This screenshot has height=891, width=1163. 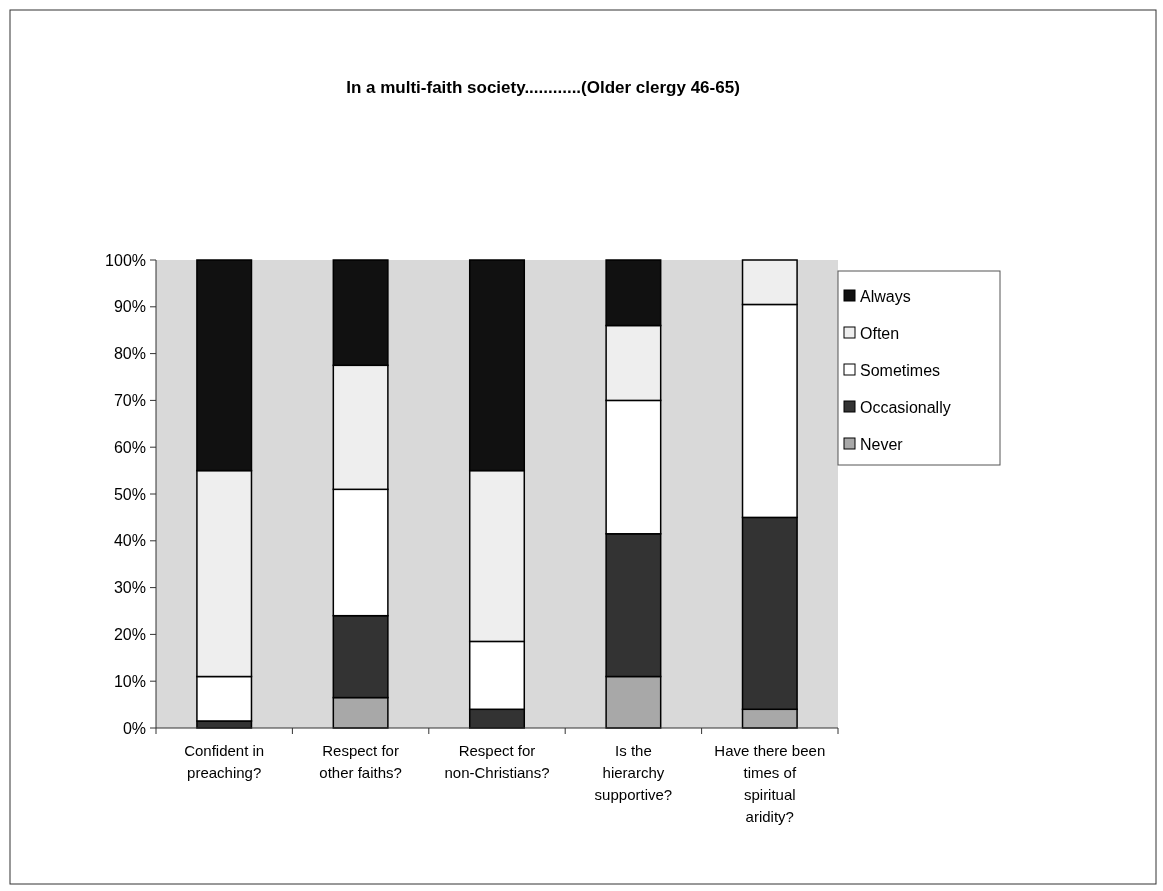 What do you see at coordinates (134, 728) in the screenshot?
I see `y-tick-label: 0%` at bounding box center [134, 728].